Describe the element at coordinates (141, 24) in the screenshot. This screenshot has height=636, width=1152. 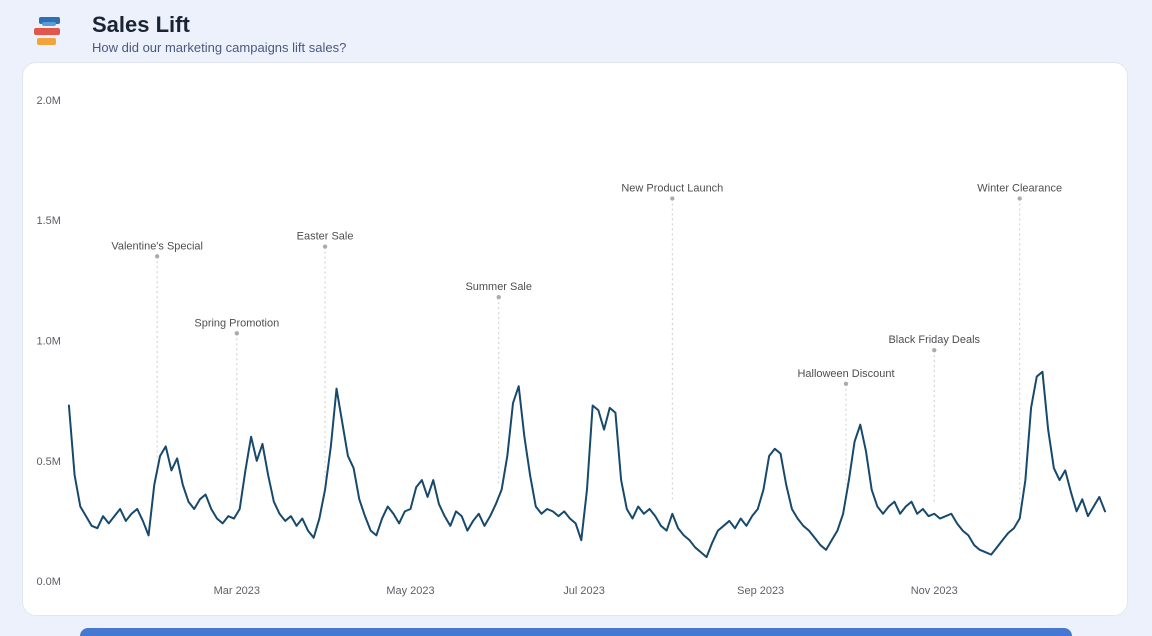
I see `page-title: Sales Lift` at that location.